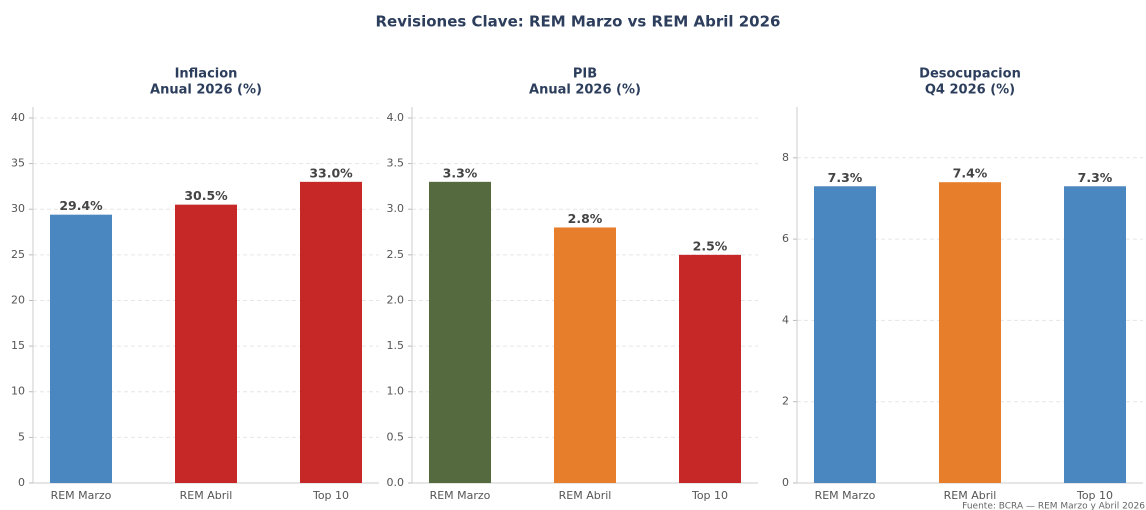 The height and width of the screenshot is (510, 1146). Describe the element at coordinates (21, 436) in the screenshot. I see `y-tick-label: 5` at that location.